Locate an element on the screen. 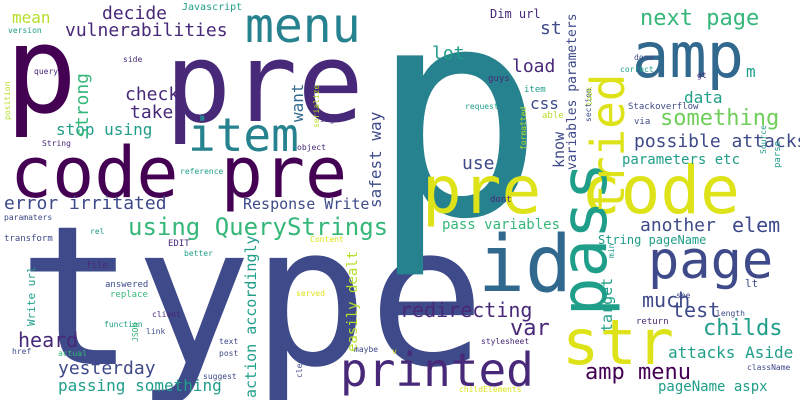 This screenshot has width=800, height=400. cloud-word-test: test is located at coordinates (696, 310).